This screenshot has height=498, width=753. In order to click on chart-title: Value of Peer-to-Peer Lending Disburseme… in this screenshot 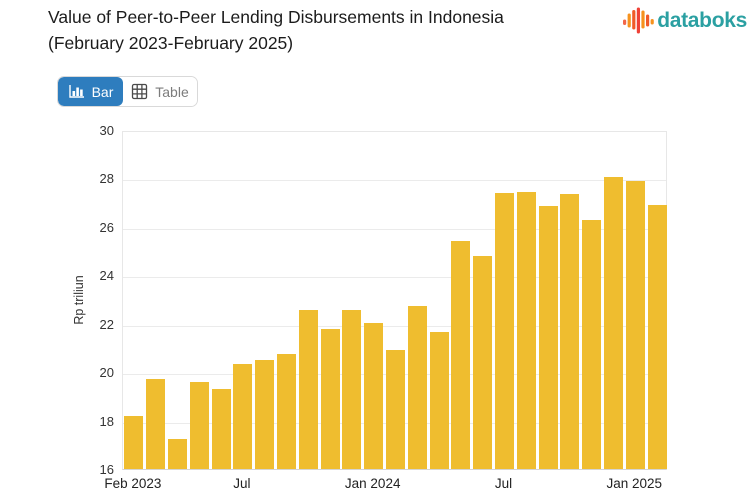, I will do `click(328, 30)`.